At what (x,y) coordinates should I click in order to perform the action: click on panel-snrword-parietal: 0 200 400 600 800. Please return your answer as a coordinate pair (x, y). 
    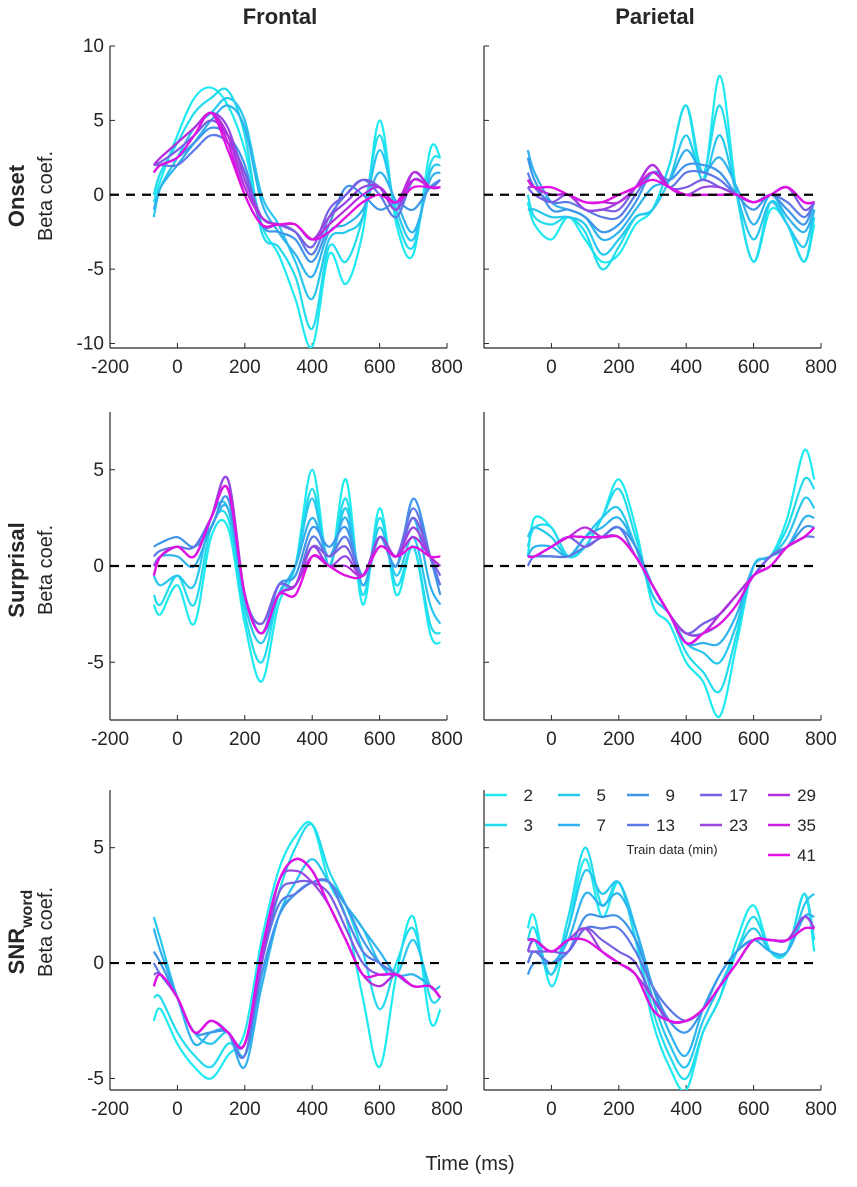
    Looking at the image, I should click on (660, 955).